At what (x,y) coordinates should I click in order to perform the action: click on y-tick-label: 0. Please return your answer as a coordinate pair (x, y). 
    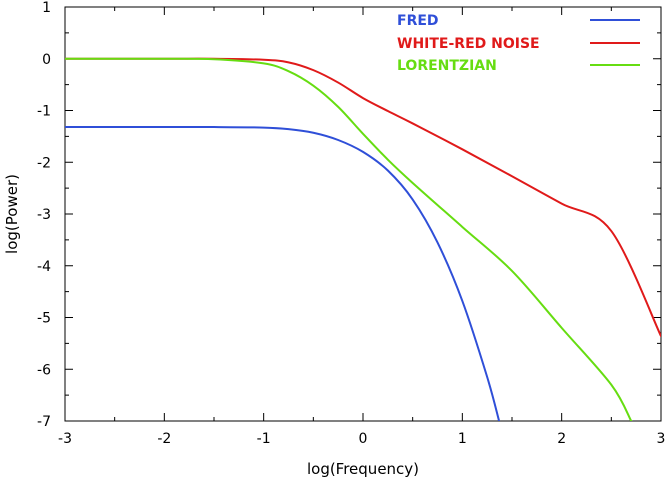
    Looking at the image, I should click on (46, 60).